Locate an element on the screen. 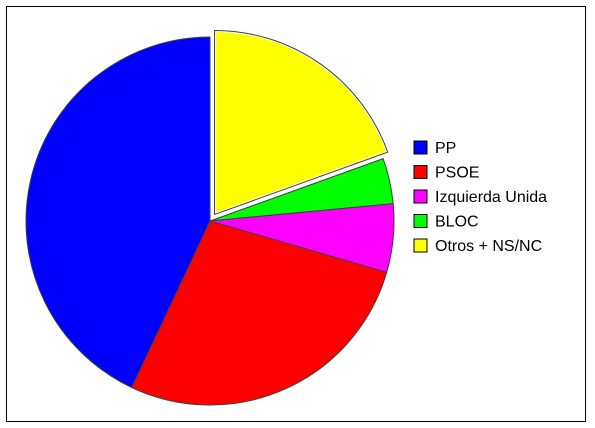  legend-label-izquierda-unida: Izquierda Unida is located at coordinates (491, 197).